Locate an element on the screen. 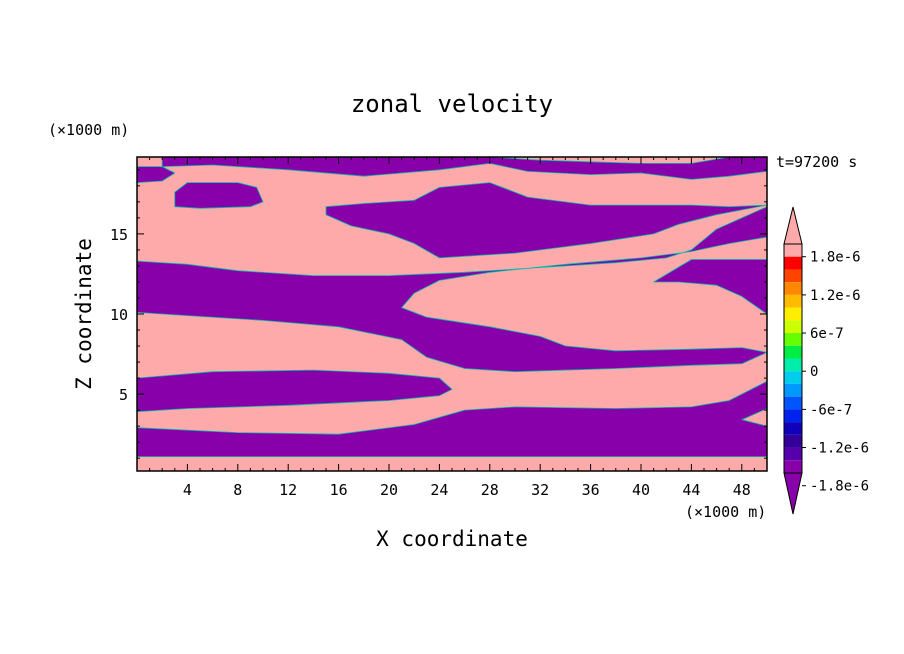  colorbar: 1.8e-6 1.2e-6 6e-7 0 -6e-7 -1.2e-6 -1.8e-6 is located at coordinates (826, 360).